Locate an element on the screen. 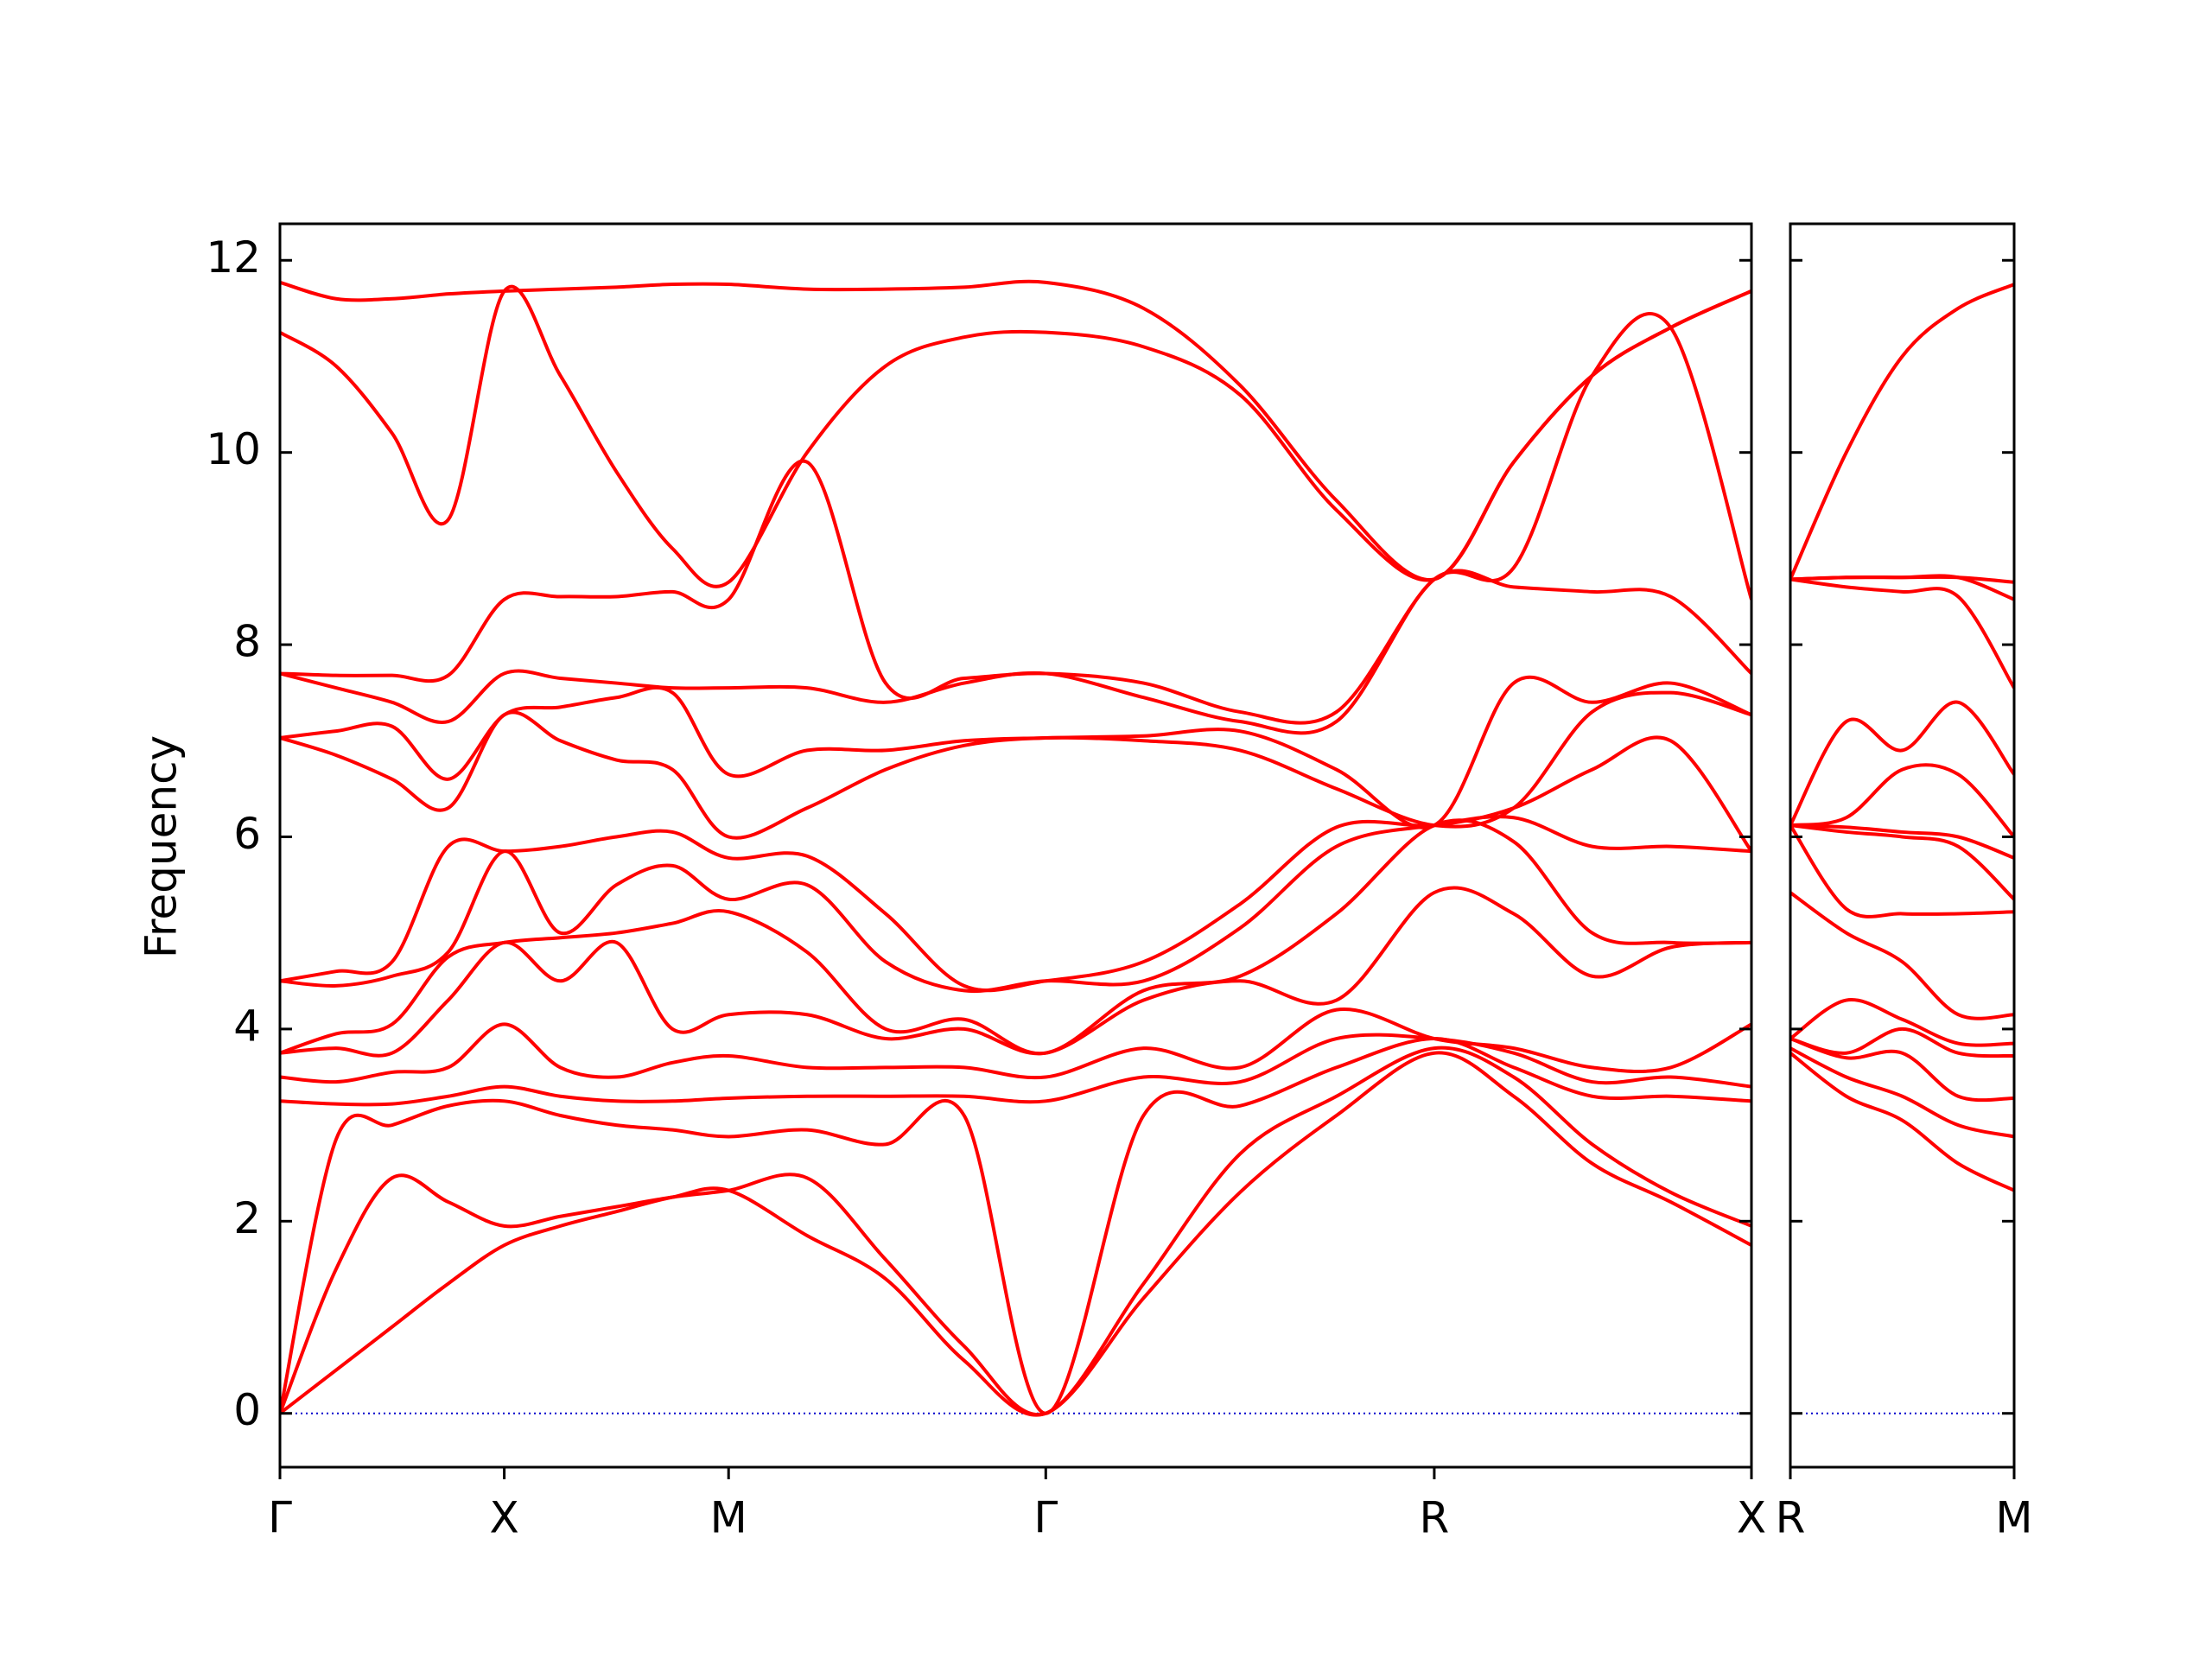  y-tick-label: 8 is located at coordinates (247, 642).